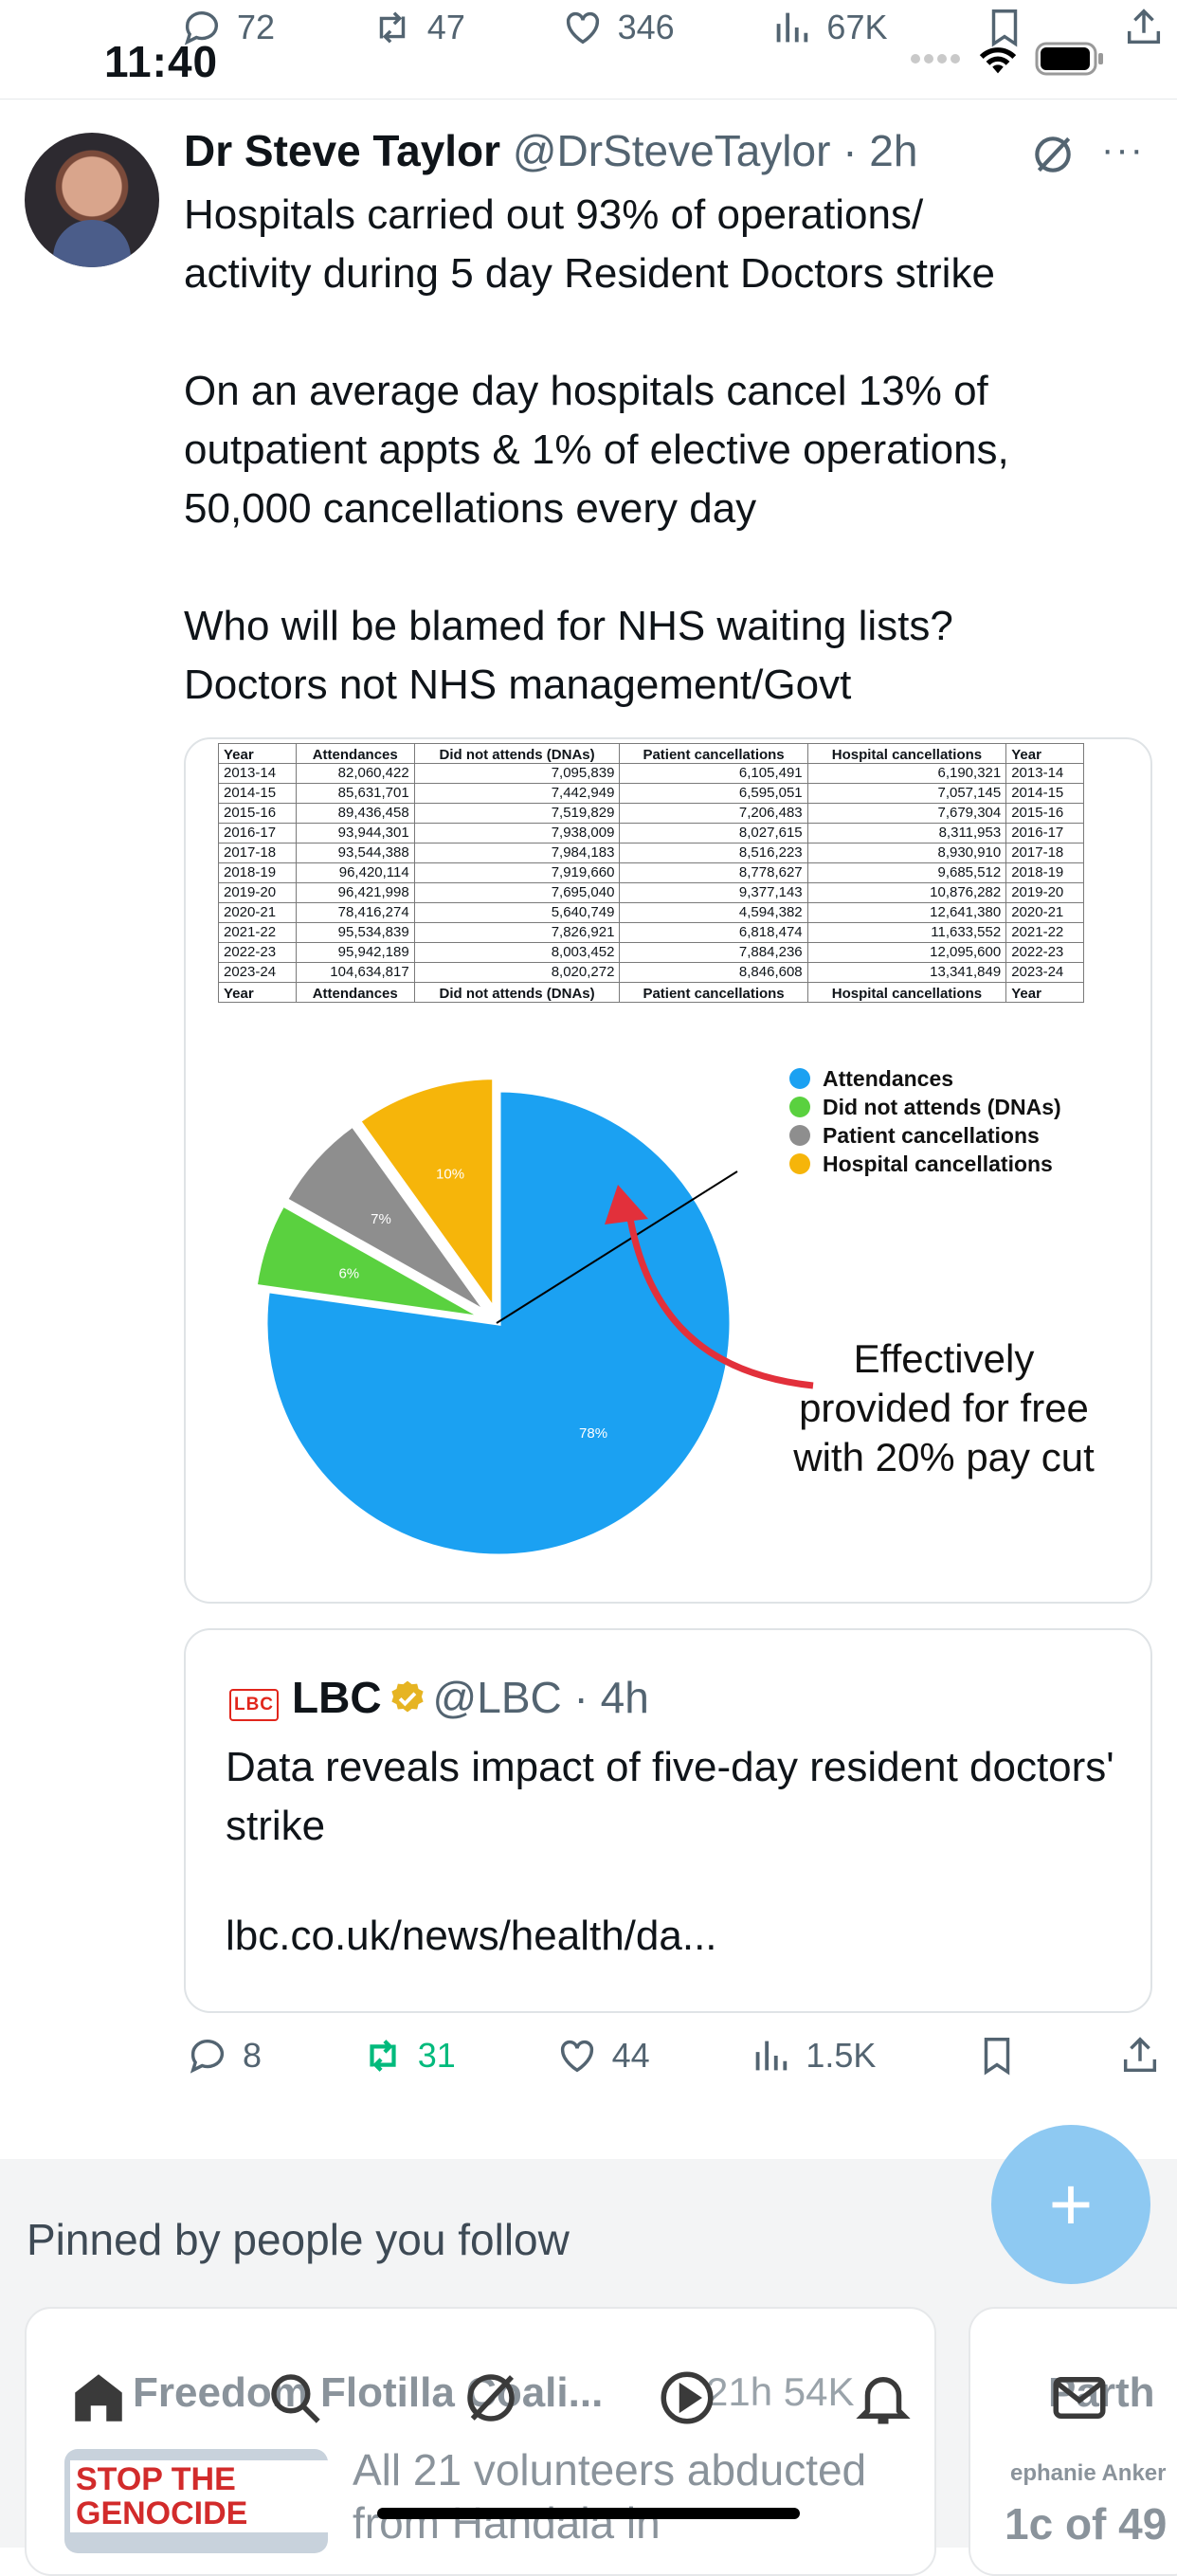 This screenshot has height=2576, width=1177. I want to click on author-avatar, so click(92, 200).